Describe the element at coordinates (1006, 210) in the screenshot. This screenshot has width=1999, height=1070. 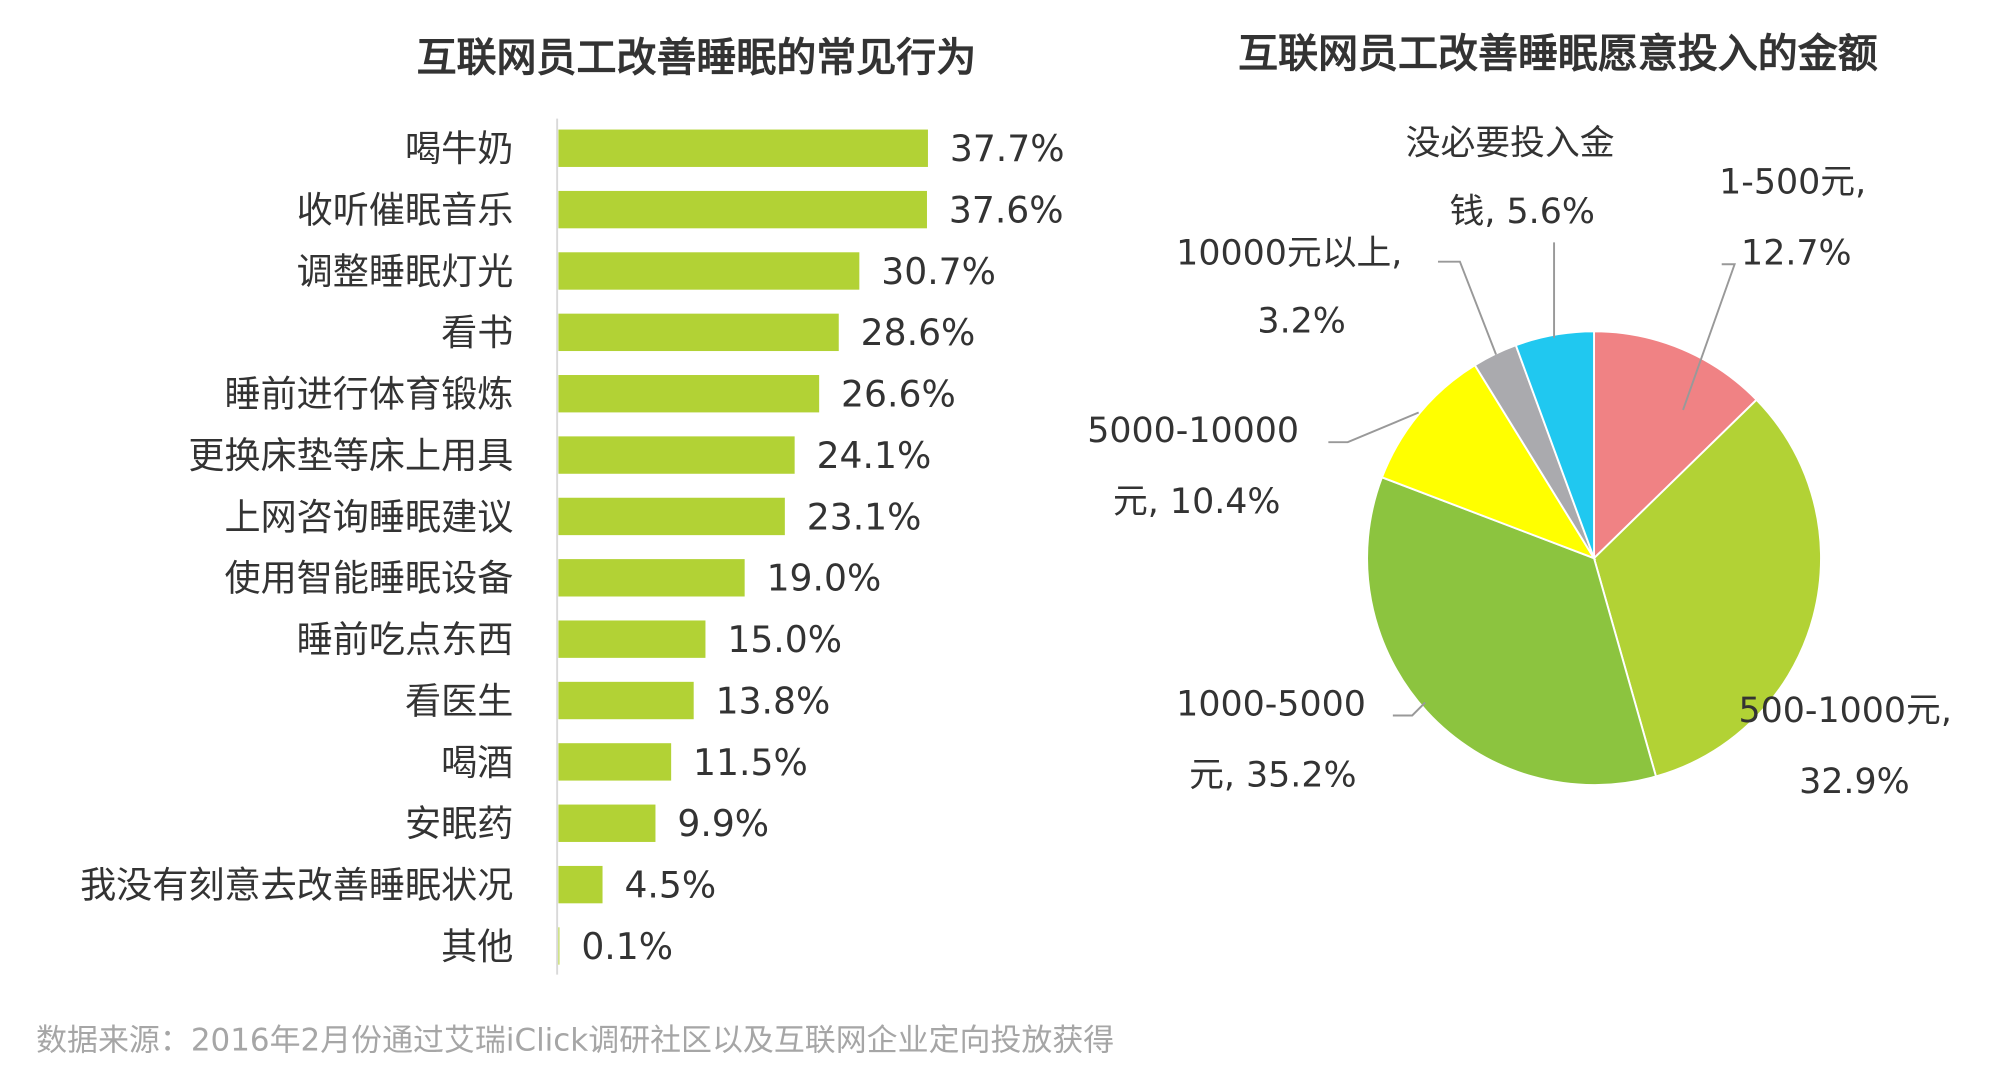
I see `value-label: 37.6%` at that location.